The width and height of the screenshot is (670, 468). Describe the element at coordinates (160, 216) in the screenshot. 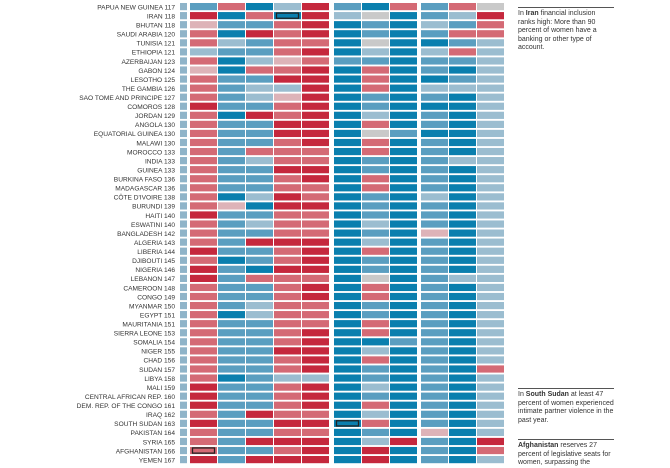

I see `row-label: HAITI 140` at that location.